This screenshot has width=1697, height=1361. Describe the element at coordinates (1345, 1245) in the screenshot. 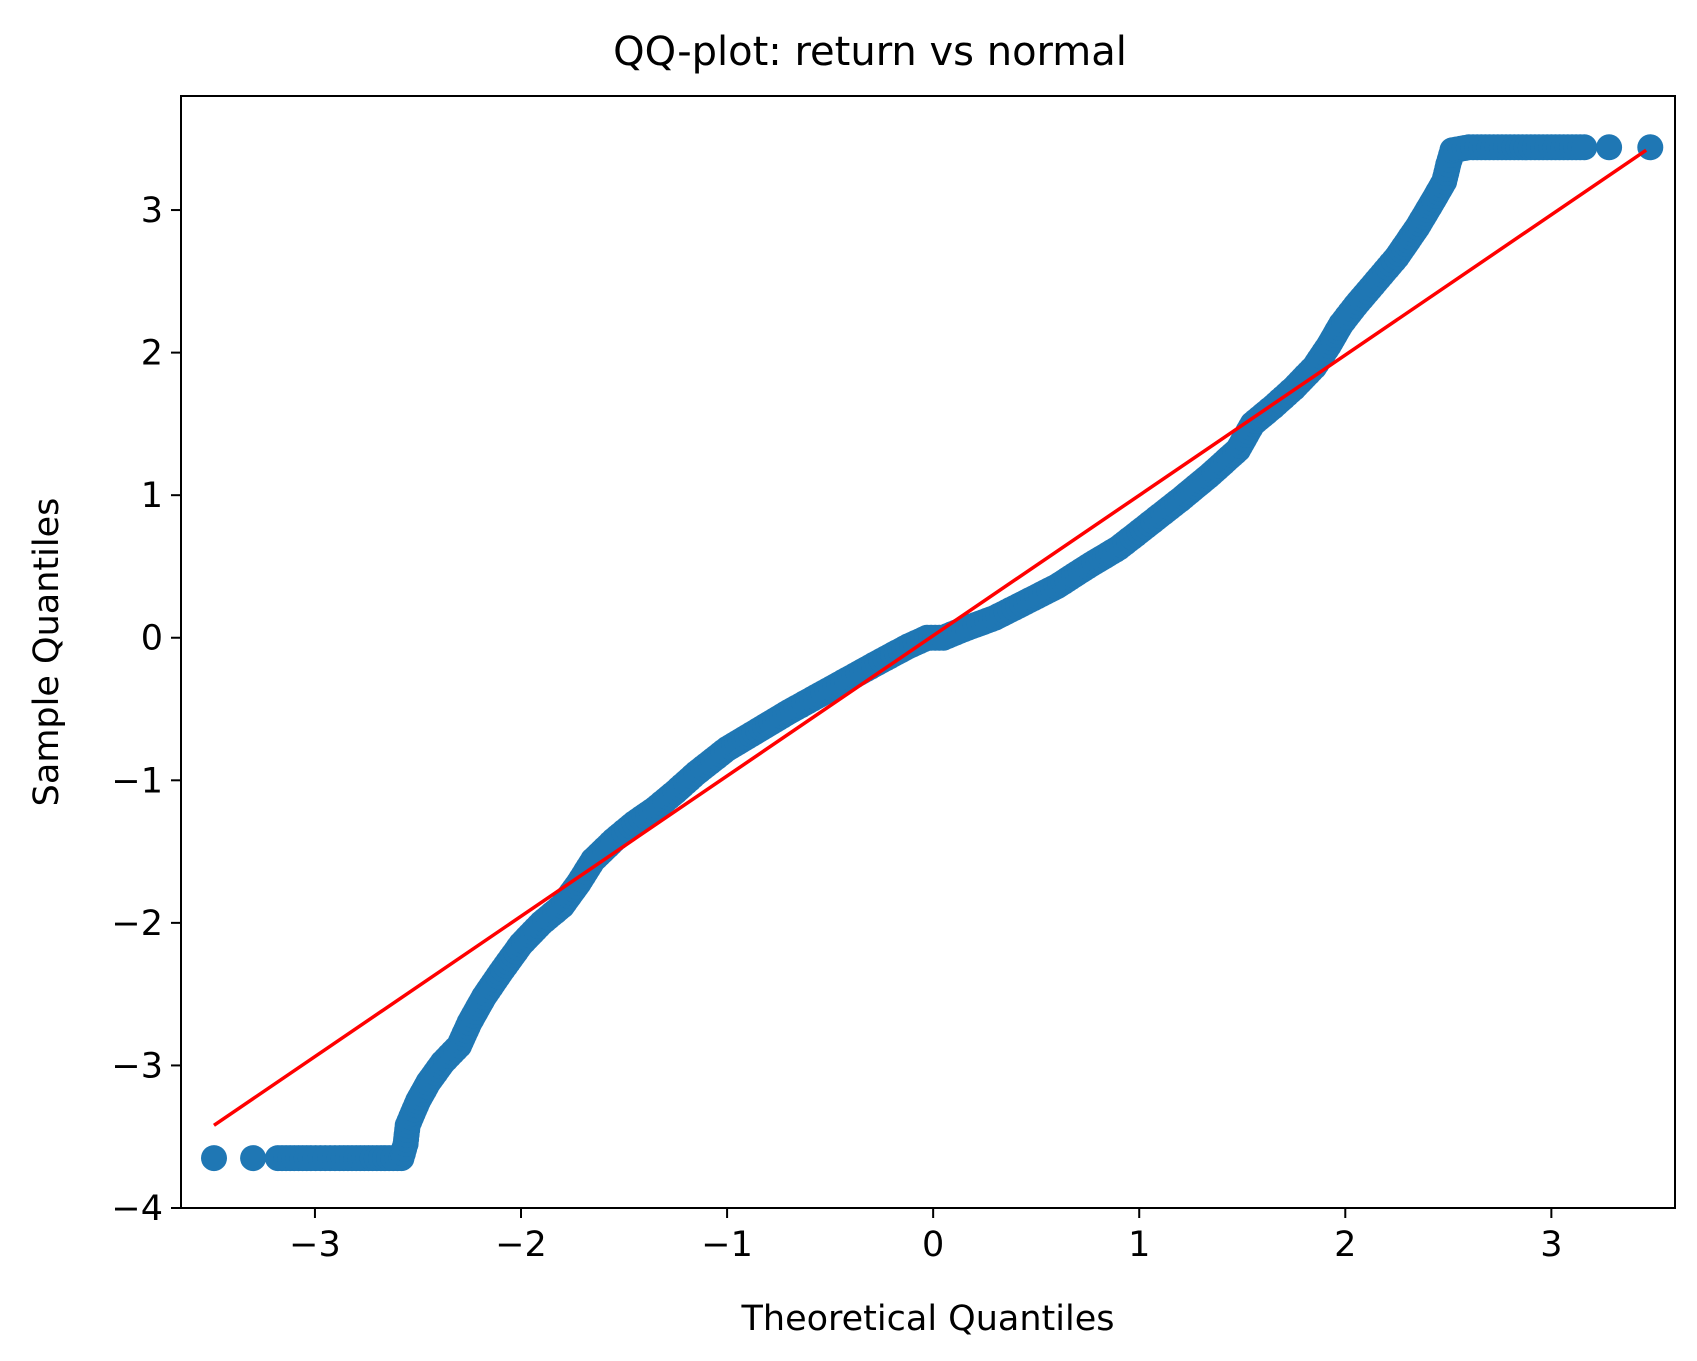

I see `x-tick-label: 2` at that location.